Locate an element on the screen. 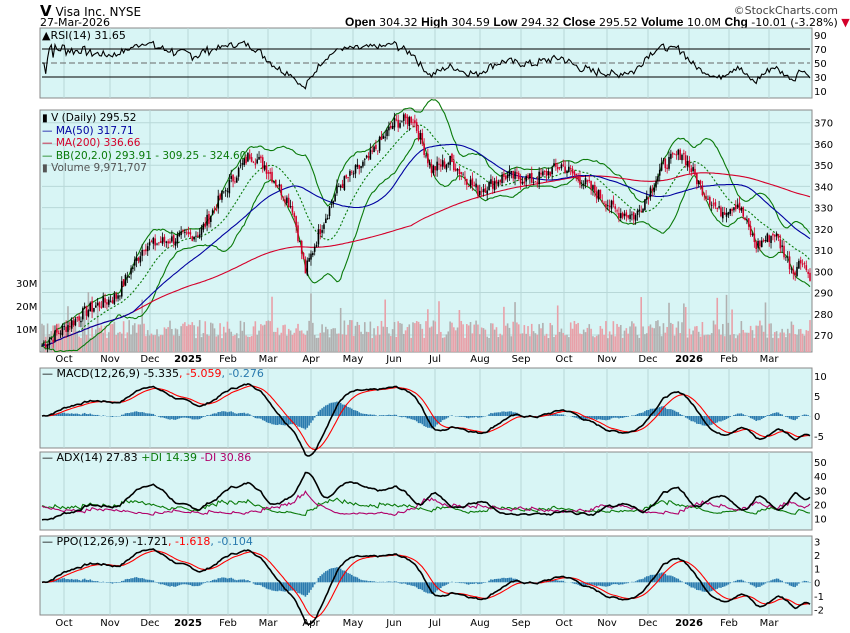 The width and height of the screenshot is (850, 633). close-label: Close is located at coordinates (579, 22).